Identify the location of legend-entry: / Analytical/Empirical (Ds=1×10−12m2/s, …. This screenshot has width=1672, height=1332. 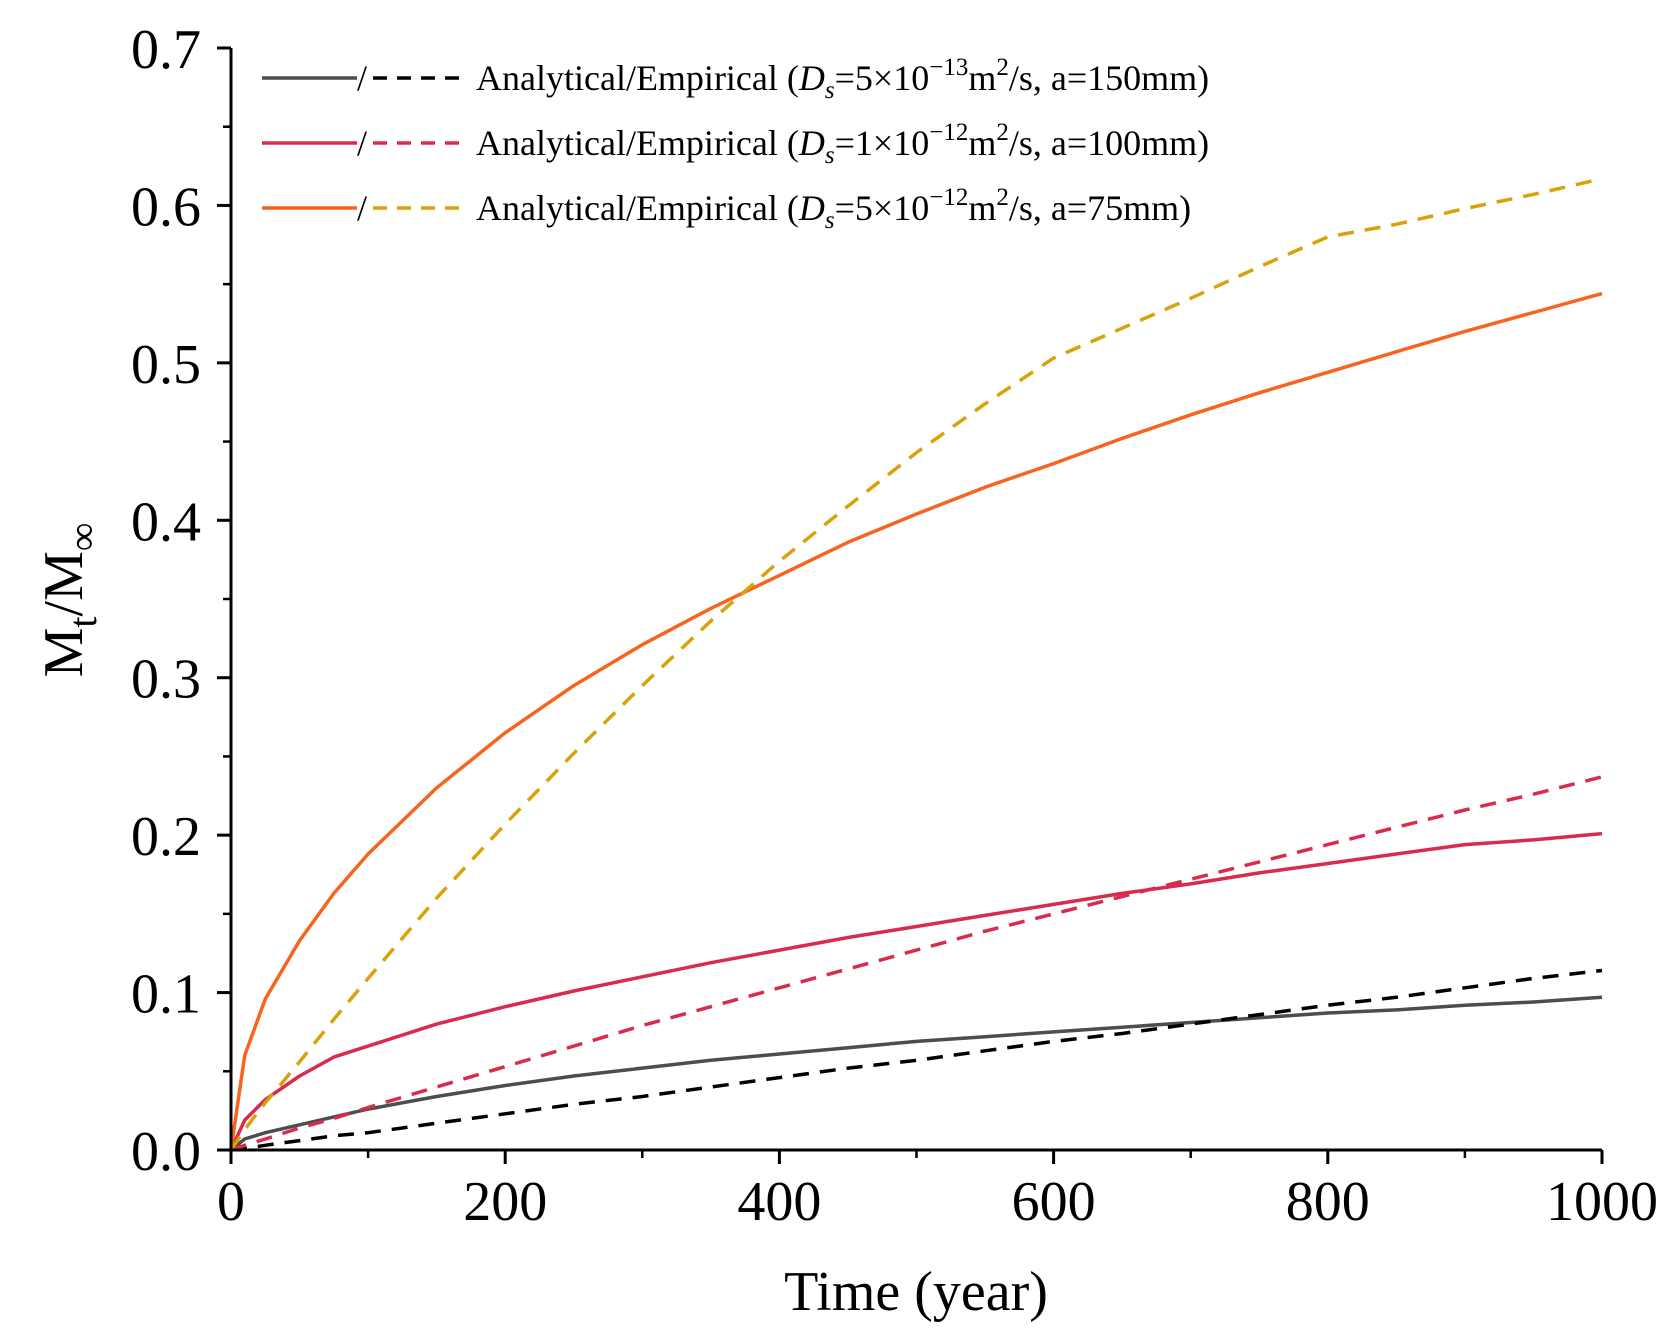
(735, 144).